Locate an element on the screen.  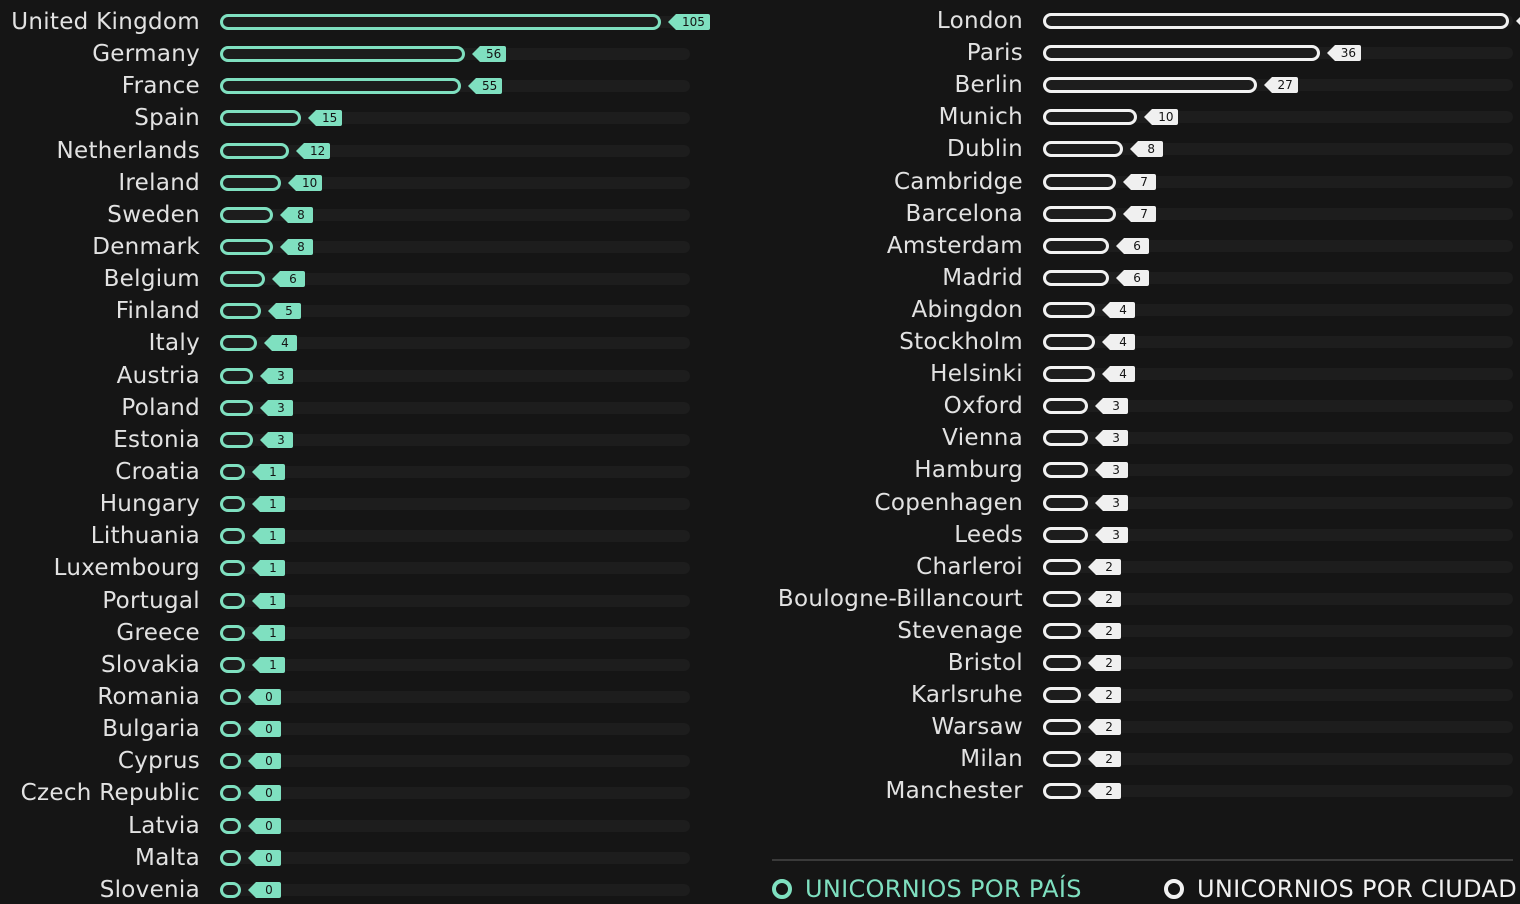
category-label: Munich is located at coordinates (980, 117).